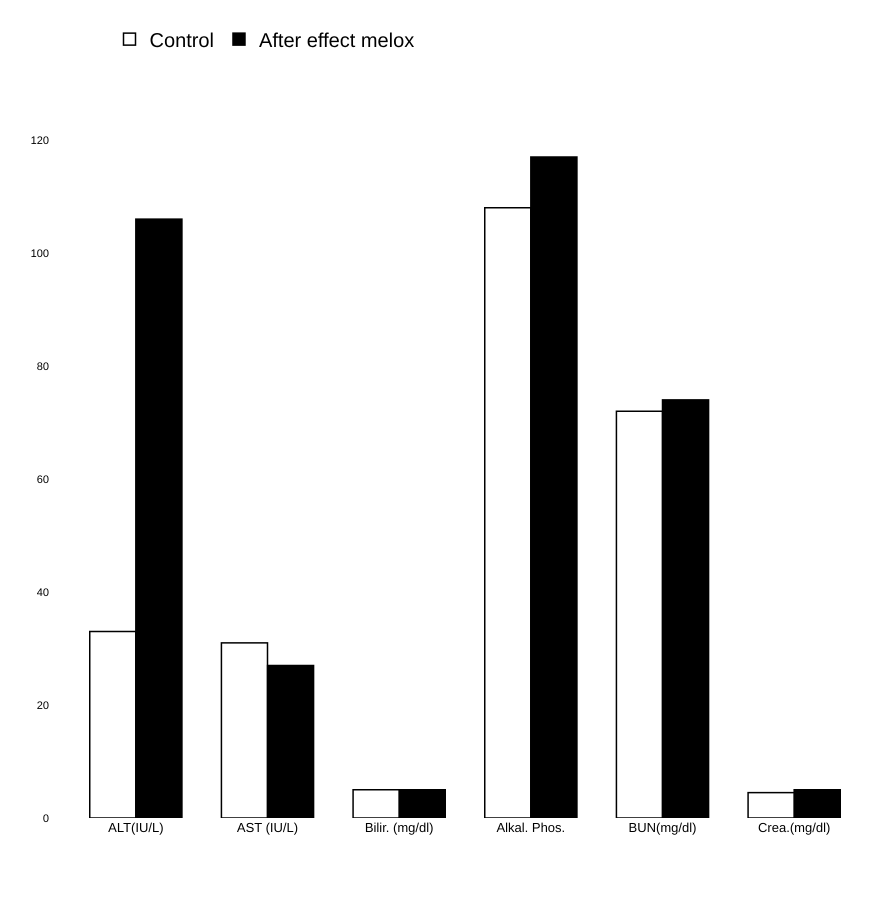 This screenshot has width=890, height=898. Describe the element at coordinates (42, 366) in the screenshot. I see `y-tick-label: 80` at that location.